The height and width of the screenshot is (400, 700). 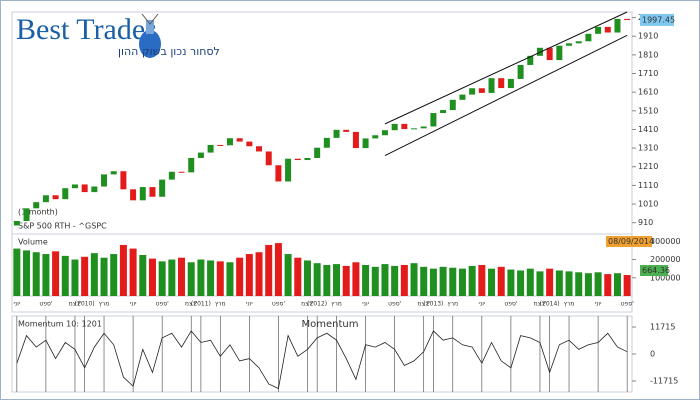 I want to click on y-tick-label: -11715, so click(x=664, y=380).